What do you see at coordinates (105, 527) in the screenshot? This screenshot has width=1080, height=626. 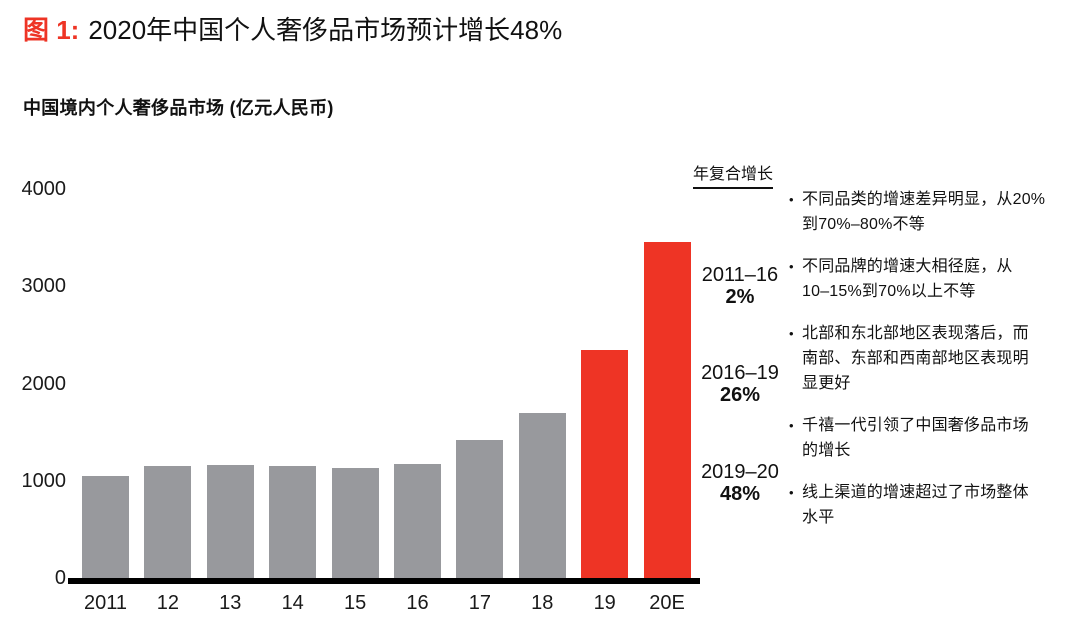 I see `bar-2011` at bounding box center [105, 527].